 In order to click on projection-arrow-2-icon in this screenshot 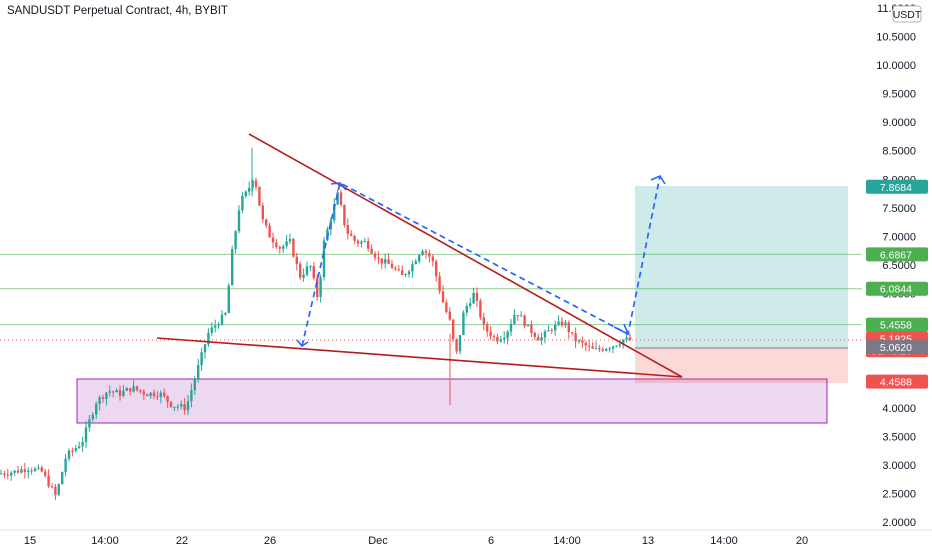, I will do `click(338, 186)`.